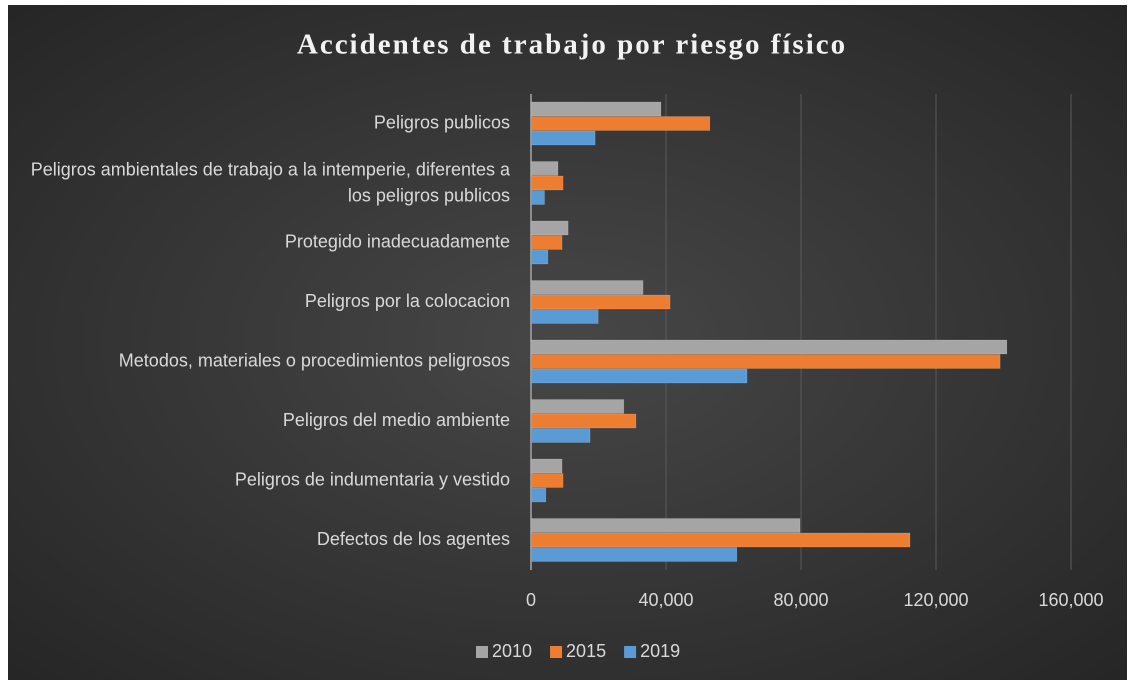 The width and height of the screenshot is (1135, 688). I want to click on category-label: Defectos de los agentes, so click(413, 539).